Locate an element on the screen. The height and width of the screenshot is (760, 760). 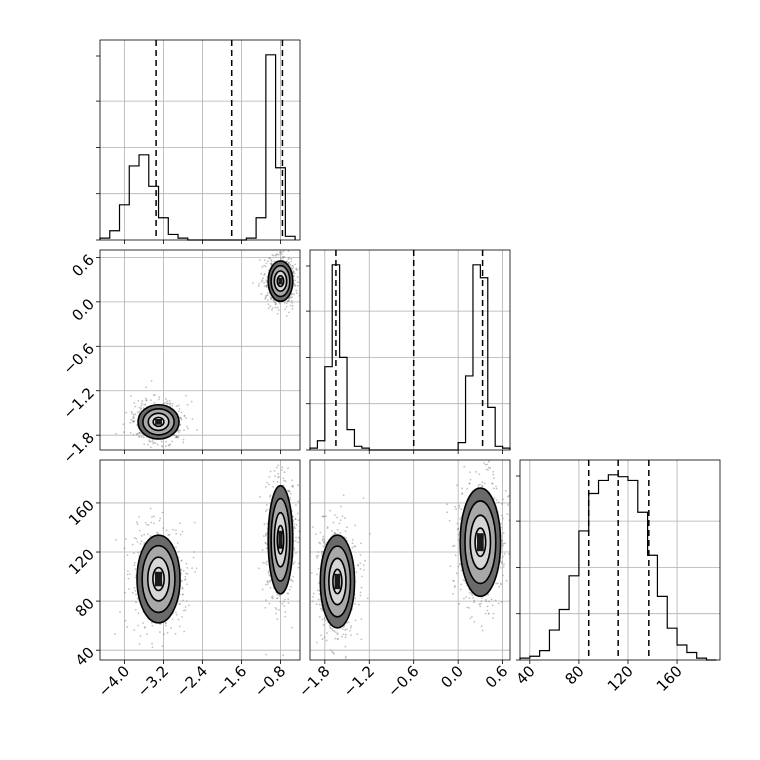
x-tick-label: 120 is located at coordinates (620, 678).